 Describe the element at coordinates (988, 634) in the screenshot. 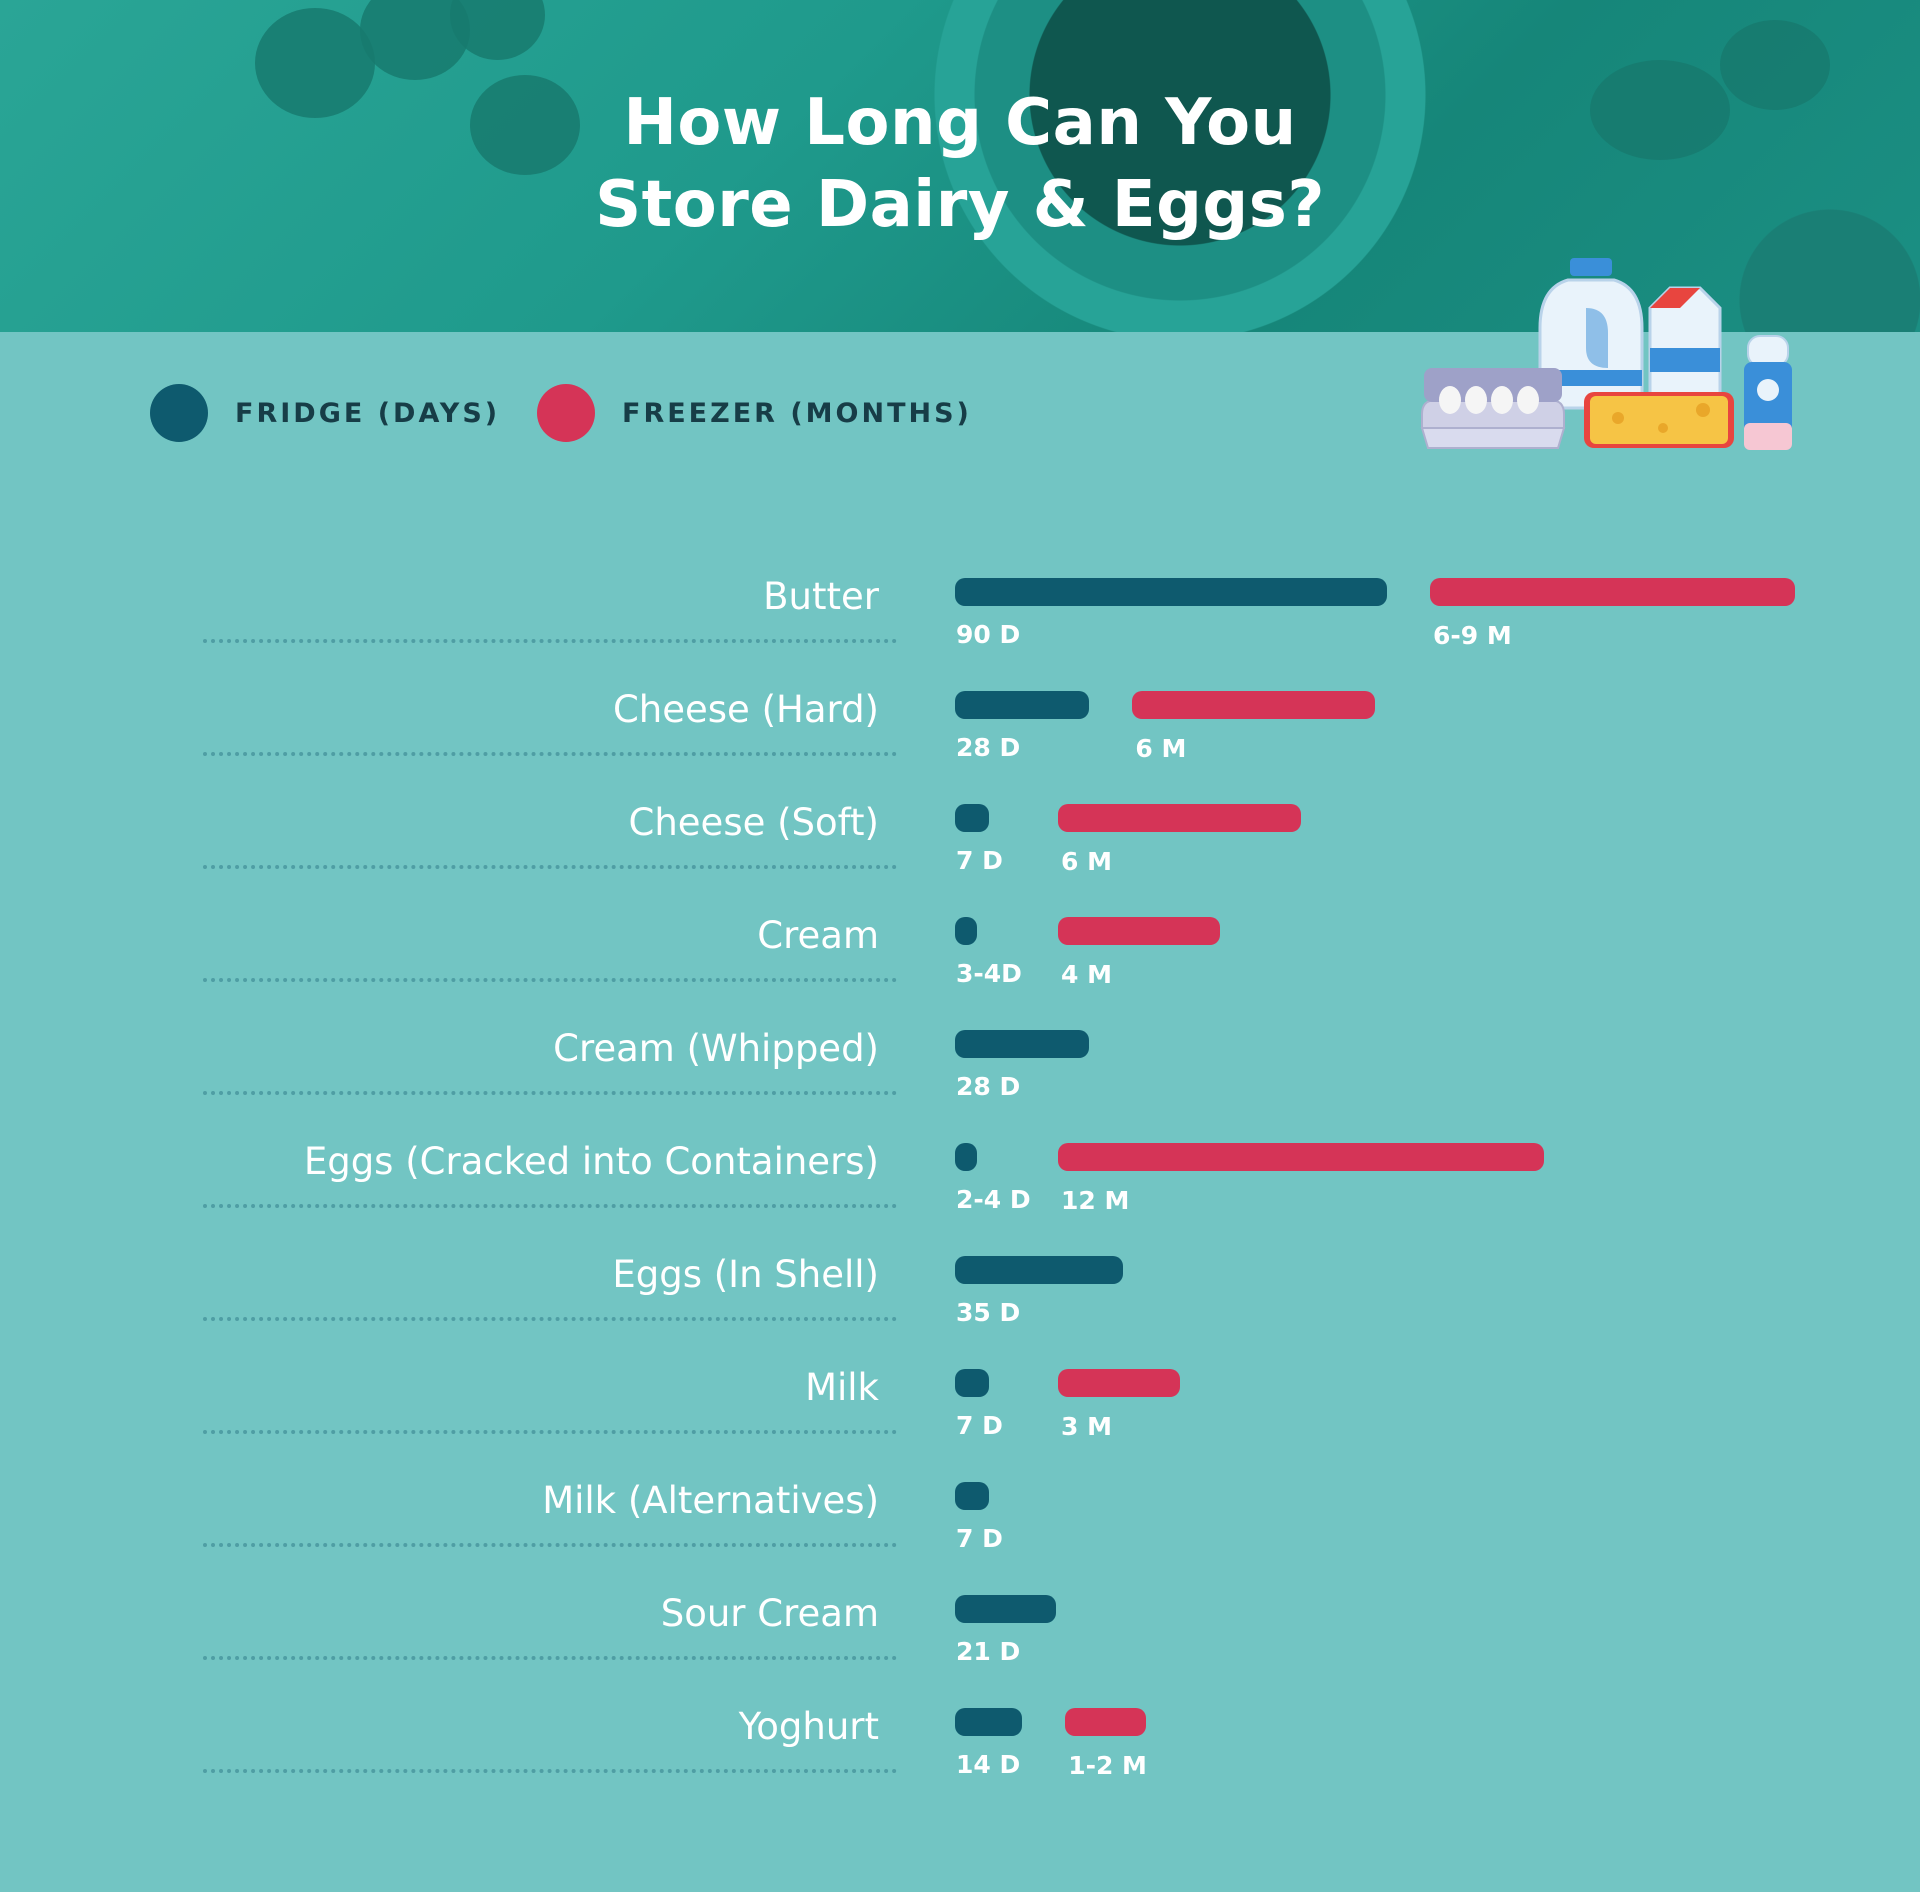

I see `fridge-value-label: 90 D` at that location.